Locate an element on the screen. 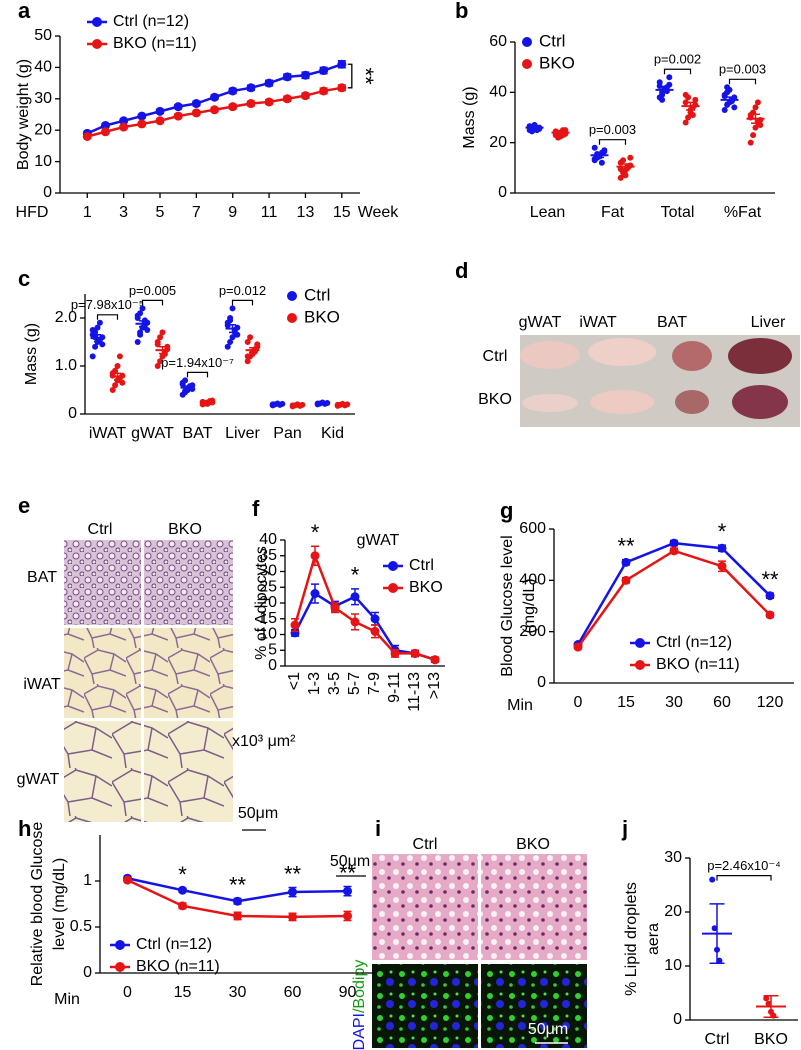  x-tick-label: <1 is located at coordinates (294, 681).